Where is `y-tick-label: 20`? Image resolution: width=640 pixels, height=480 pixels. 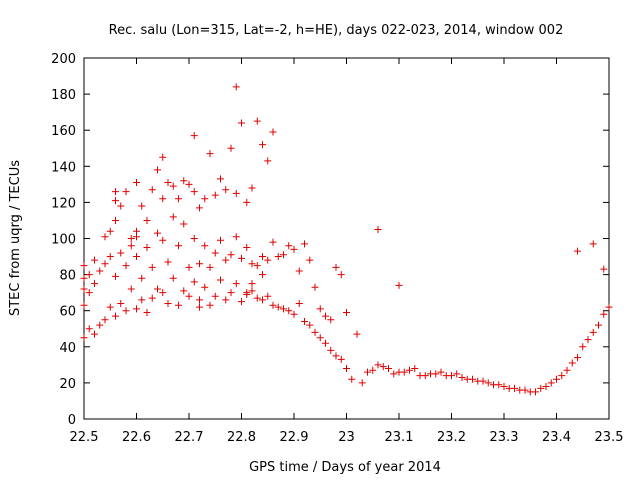
y-tick-label: 20 is located at coordinates (67, 384).